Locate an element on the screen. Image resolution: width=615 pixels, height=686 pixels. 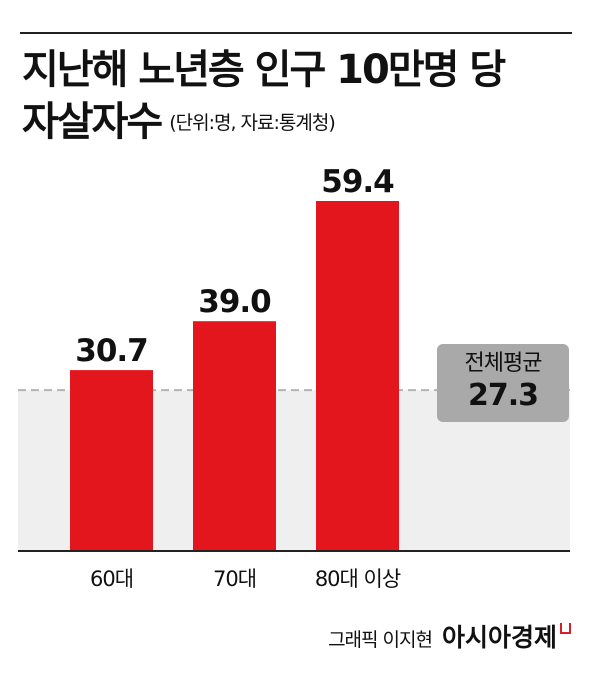
chart-title: 지난해 노년층 인구 10만명 당 자살자수 (단위:명, 자료:통계청) is located at coordinates (264, 96).